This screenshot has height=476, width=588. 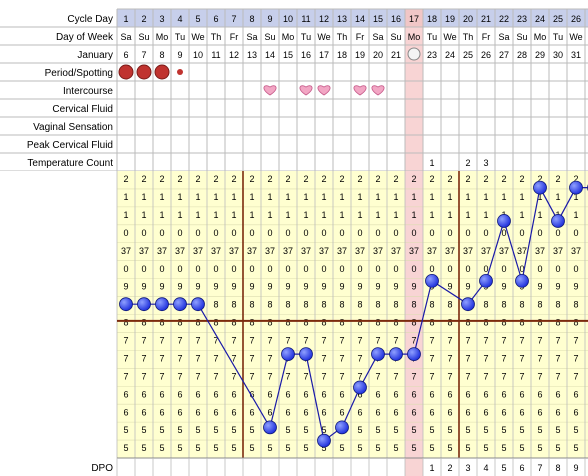 What do you see at coordinates (252, 55) in the screenshot?
I see `date-cell: 13` at bounding box center [252, 55].